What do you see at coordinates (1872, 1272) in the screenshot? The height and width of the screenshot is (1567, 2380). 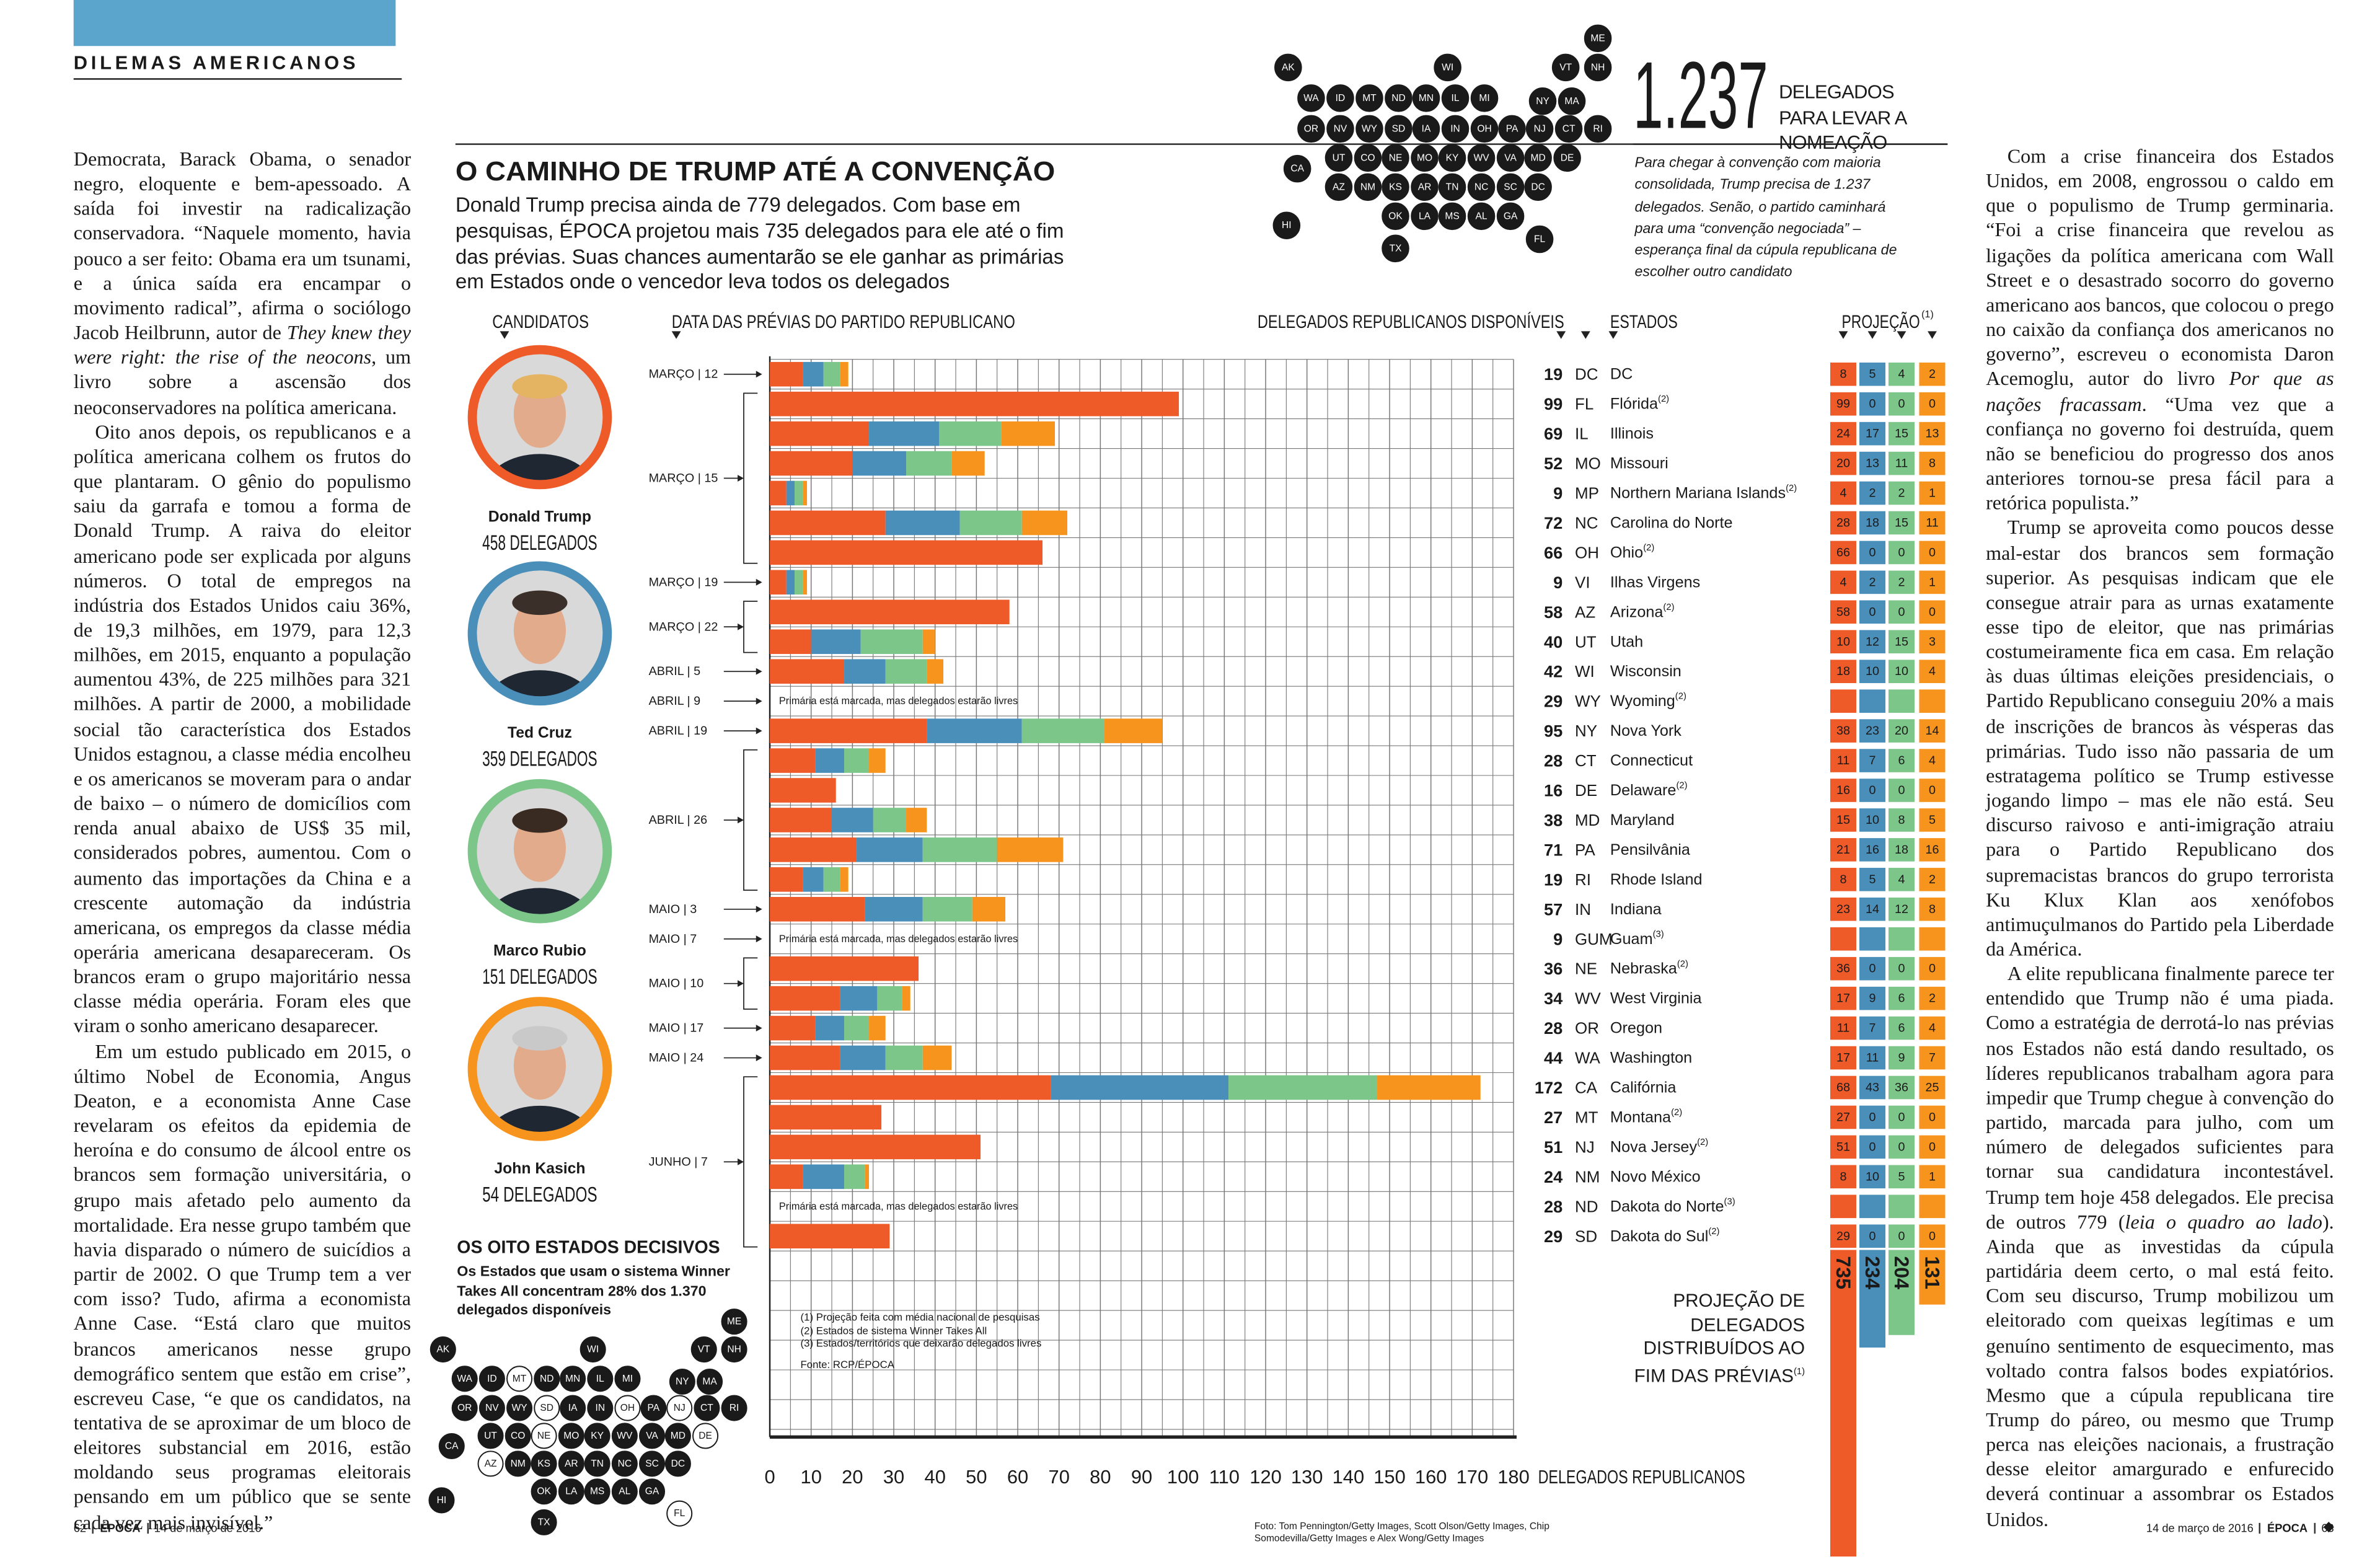 I see `total-label: 234` at bounding box center [1872, 1272].